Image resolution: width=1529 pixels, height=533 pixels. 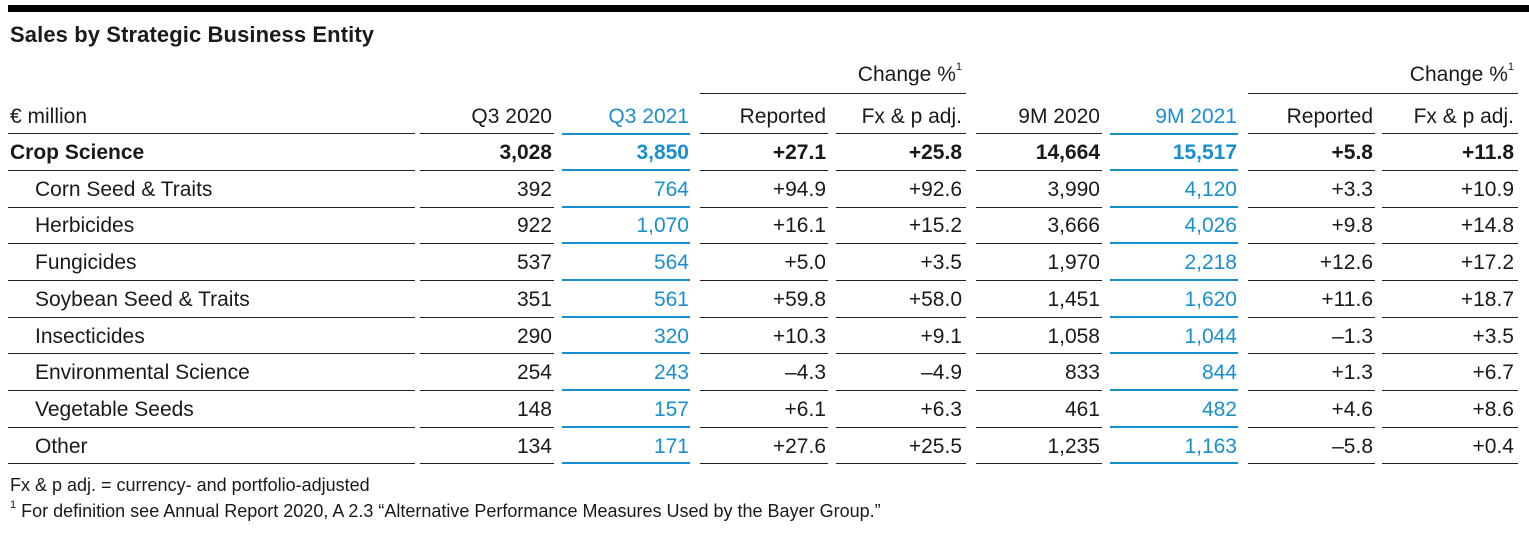 What do you see at coordinates (935, 446) in the screenshot?
I see `table-cell: +25.5` at bounding box center [935, 446].